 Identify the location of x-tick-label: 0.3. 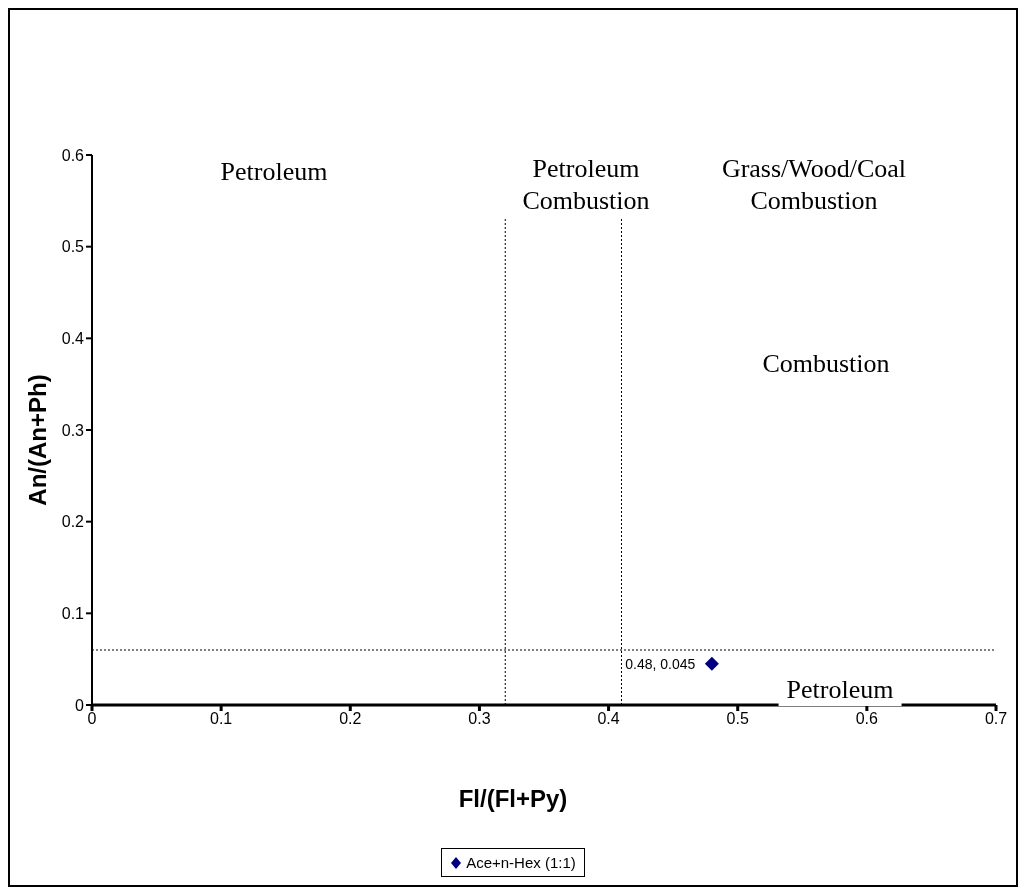
(479, 719).